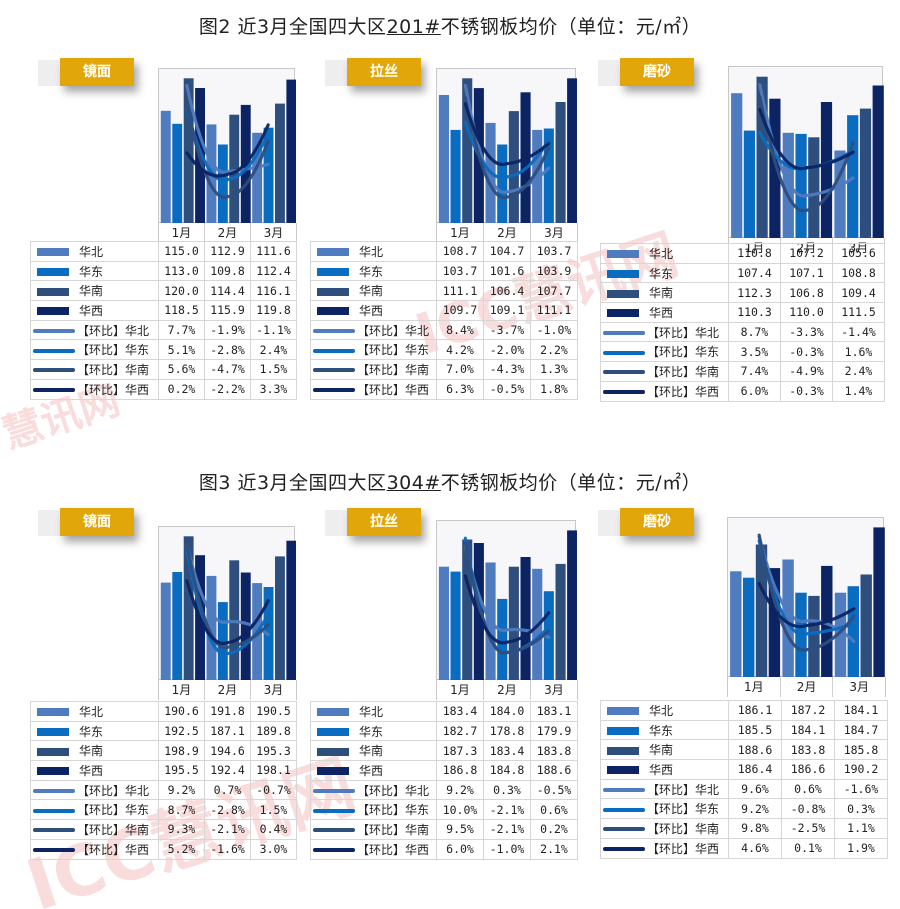  Describe the element at coordinates (227, 711) in the screenshot. I see `value-cell: 191.8` at that location.